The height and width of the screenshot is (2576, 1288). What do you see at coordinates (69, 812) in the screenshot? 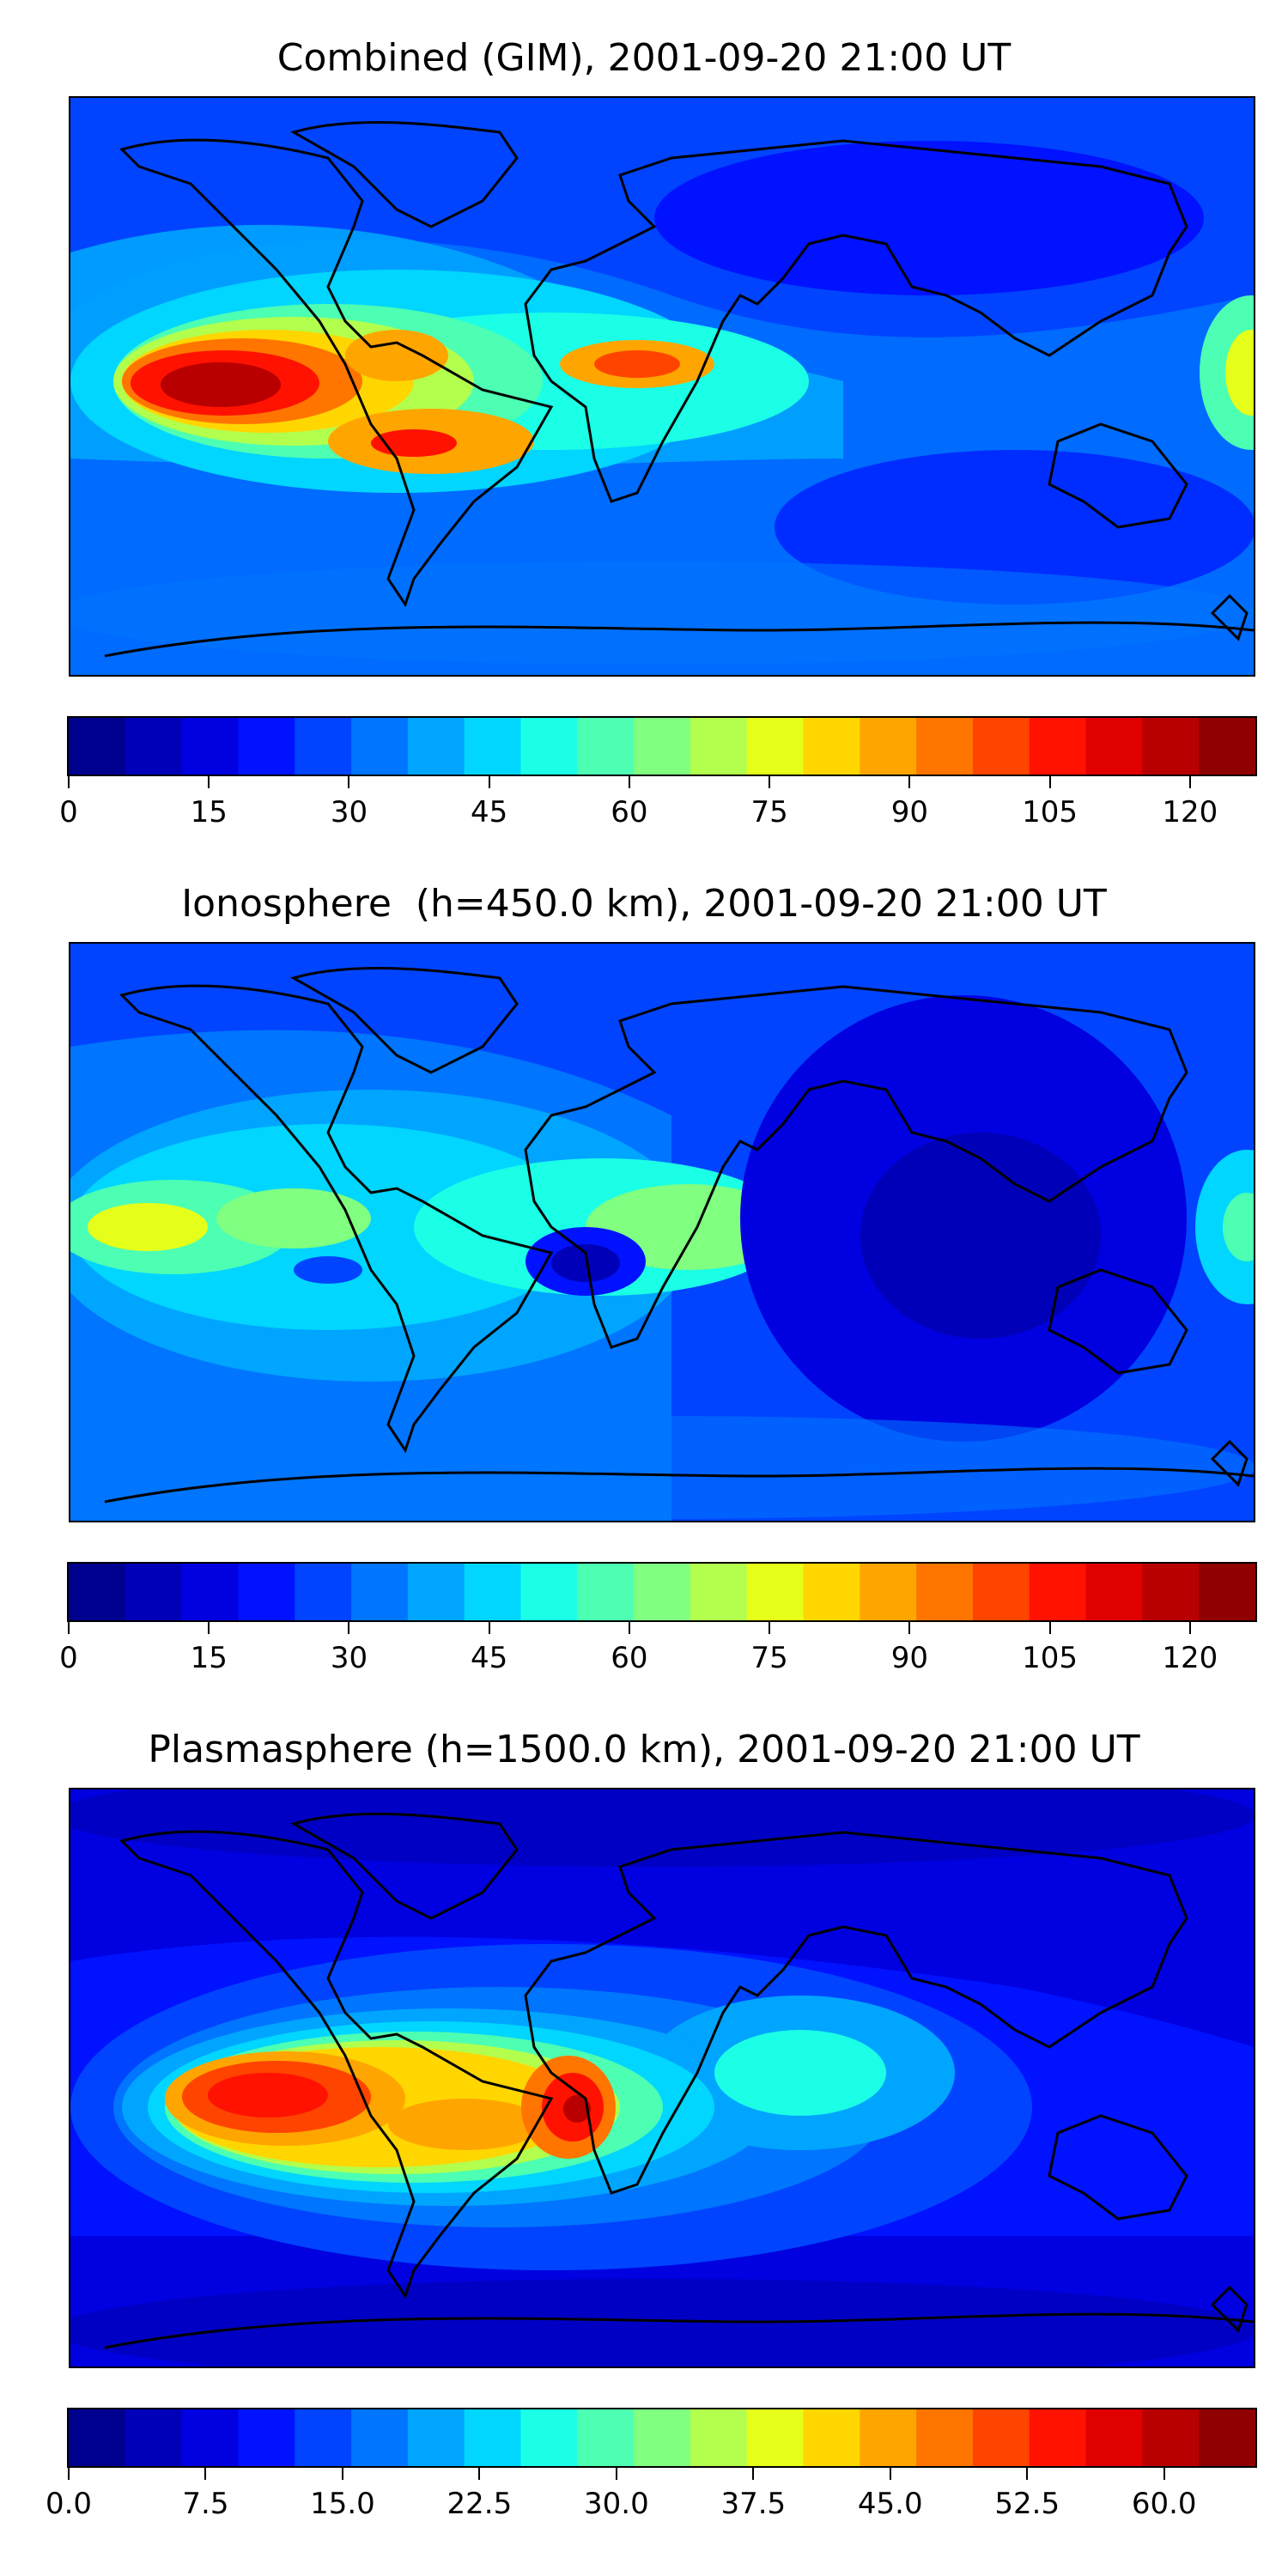
I see `colorbar-tick-label: 0` at bounding box center [69, 812].